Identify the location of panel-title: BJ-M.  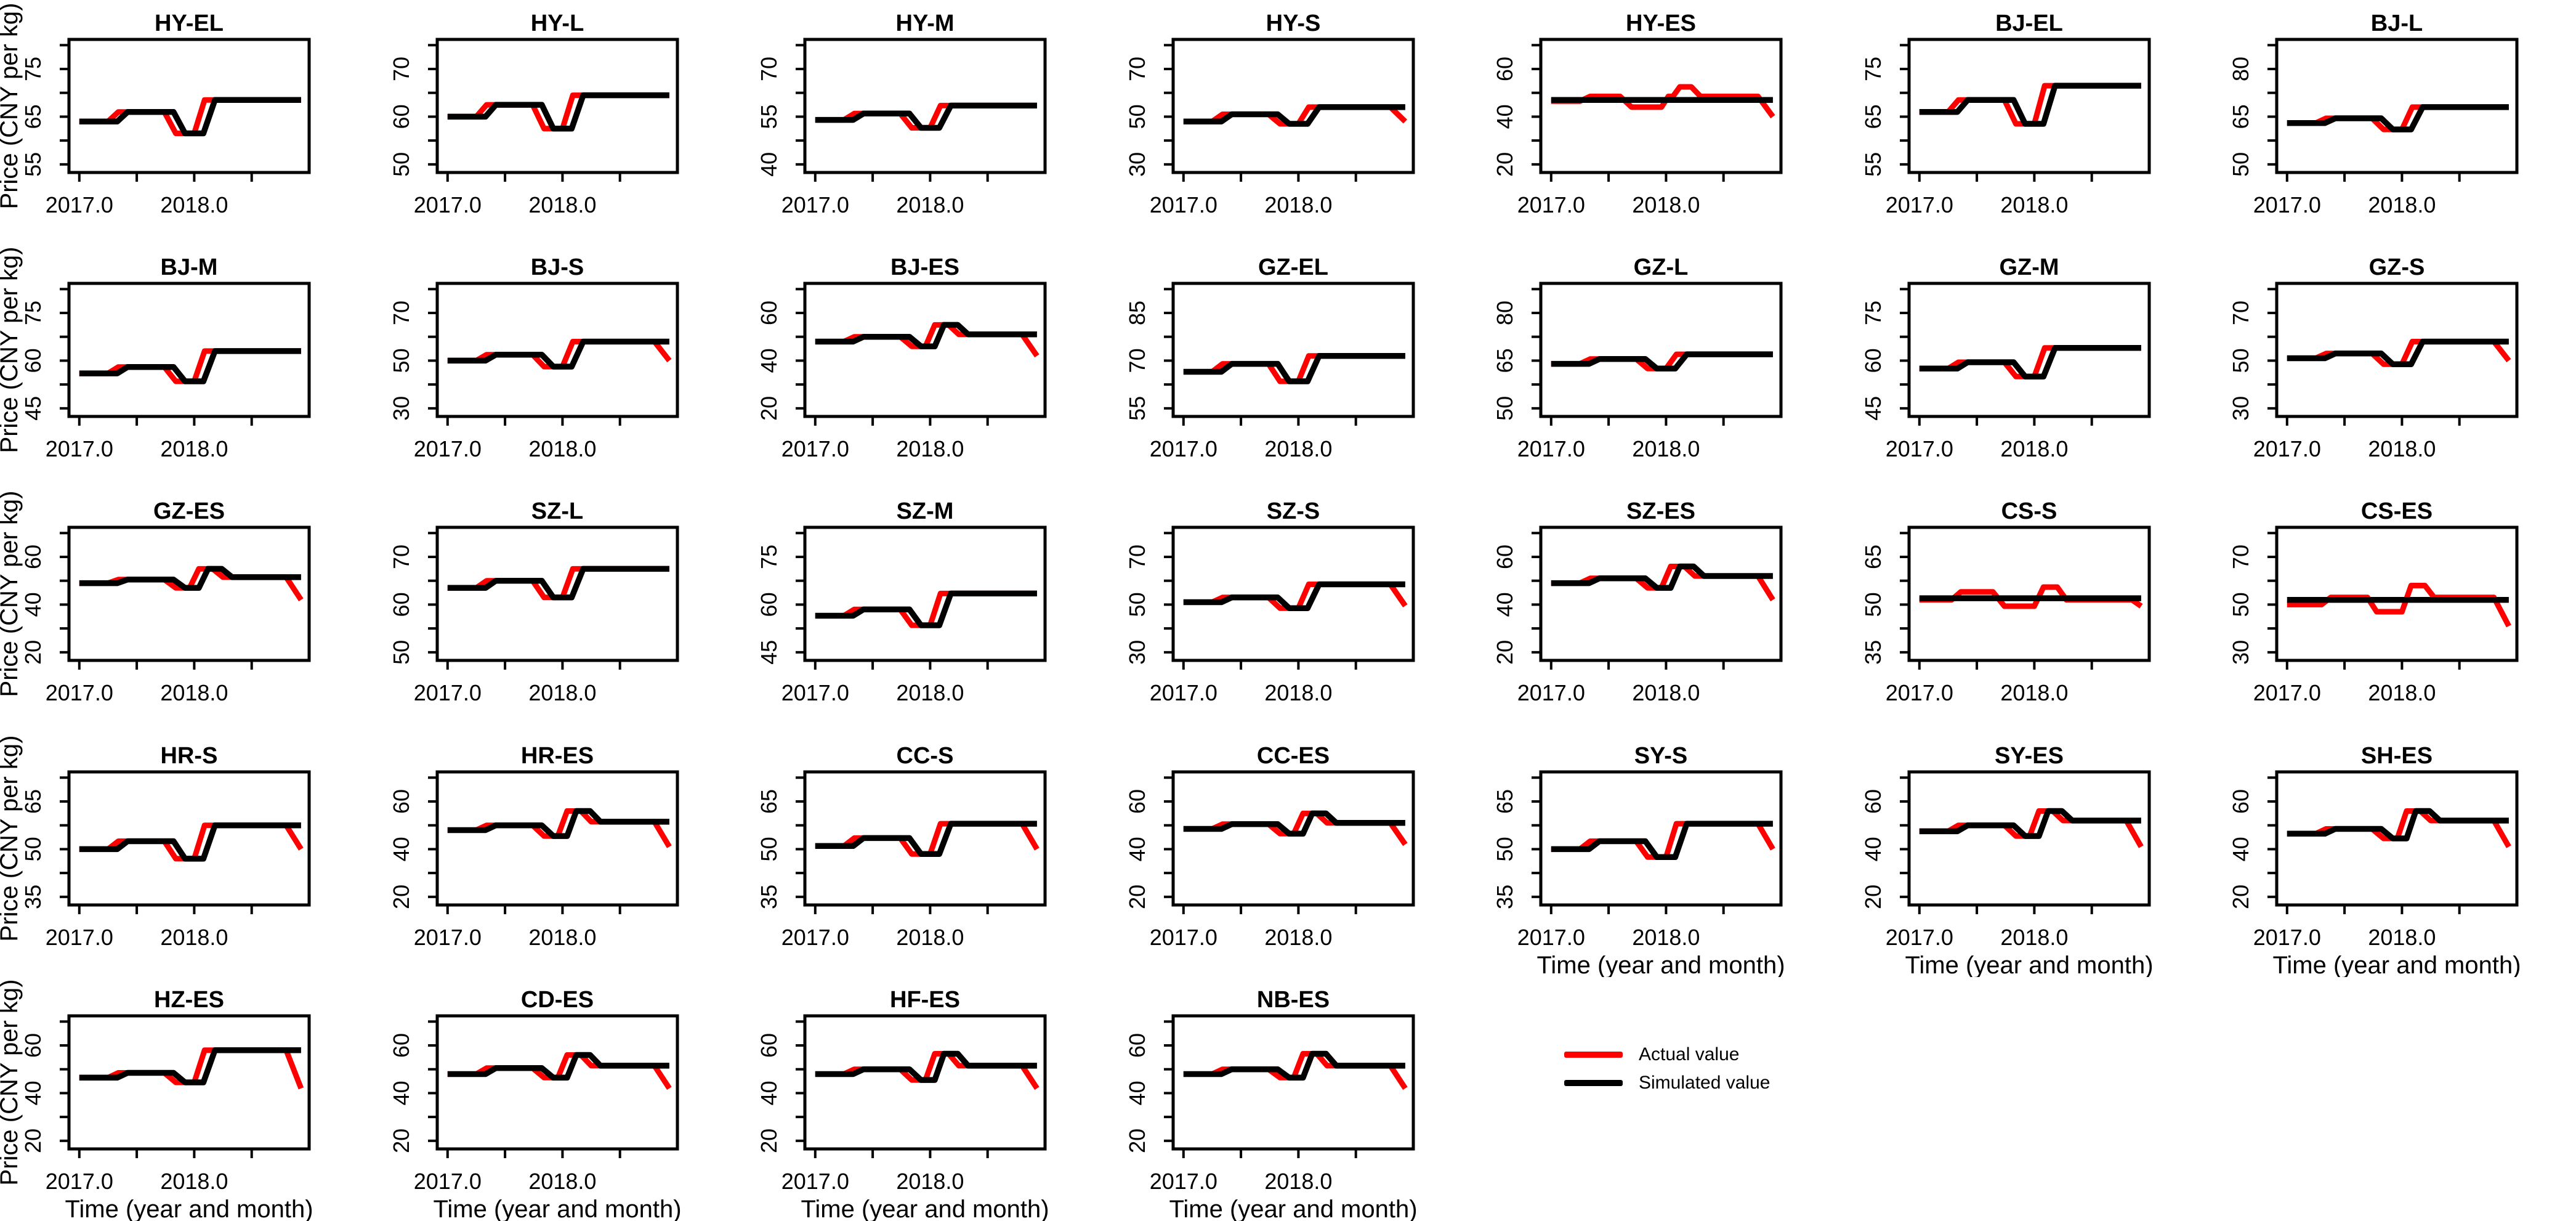
(189, 267).